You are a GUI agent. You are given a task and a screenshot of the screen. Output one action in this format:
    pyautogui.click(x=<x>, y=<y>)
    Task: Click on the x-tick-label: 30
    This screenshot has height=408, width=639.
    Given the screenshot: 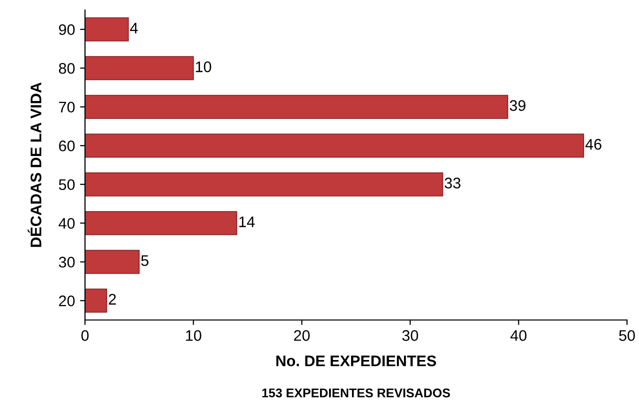 What is the action you would take?
    pyautogui.click(x=410, y=335)
    